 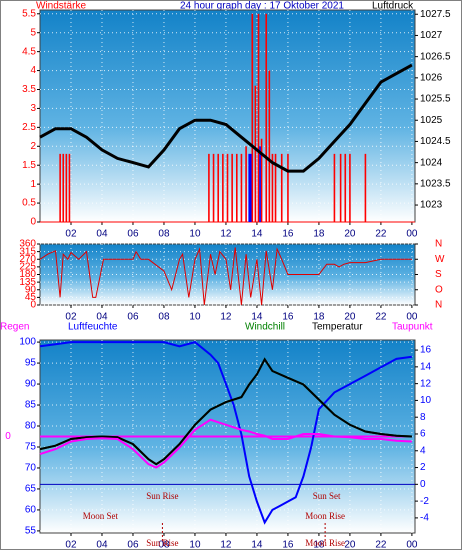 What do you see at coordinates (27, 244) in the screenshot?
I see `y-tick-label: 360` at bounding box center [27, 244].